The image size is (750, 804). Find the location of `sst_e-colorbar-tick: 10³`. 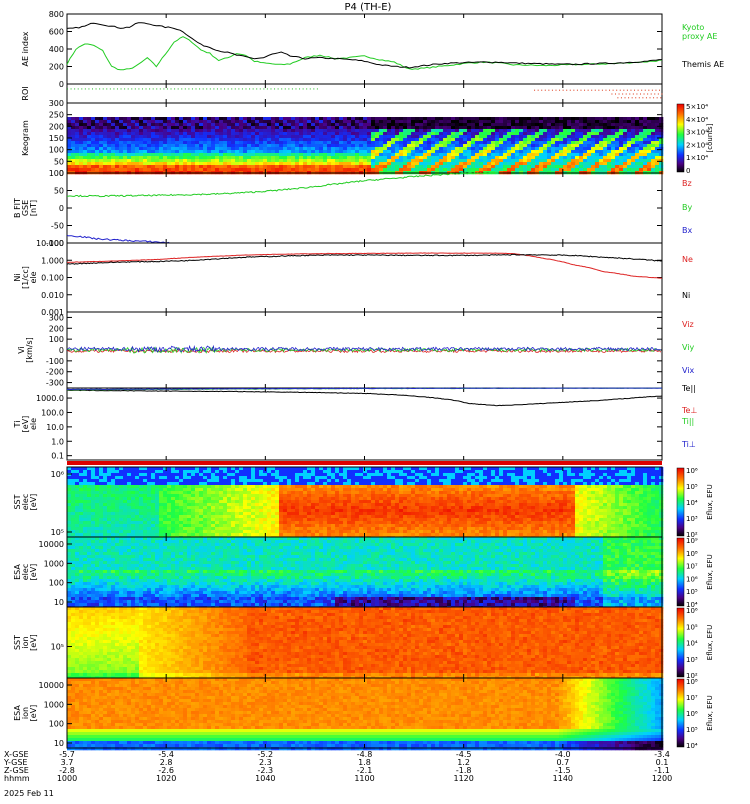

sst_e-colorbar-tick: 10³ is located at coordinates (692, 519).